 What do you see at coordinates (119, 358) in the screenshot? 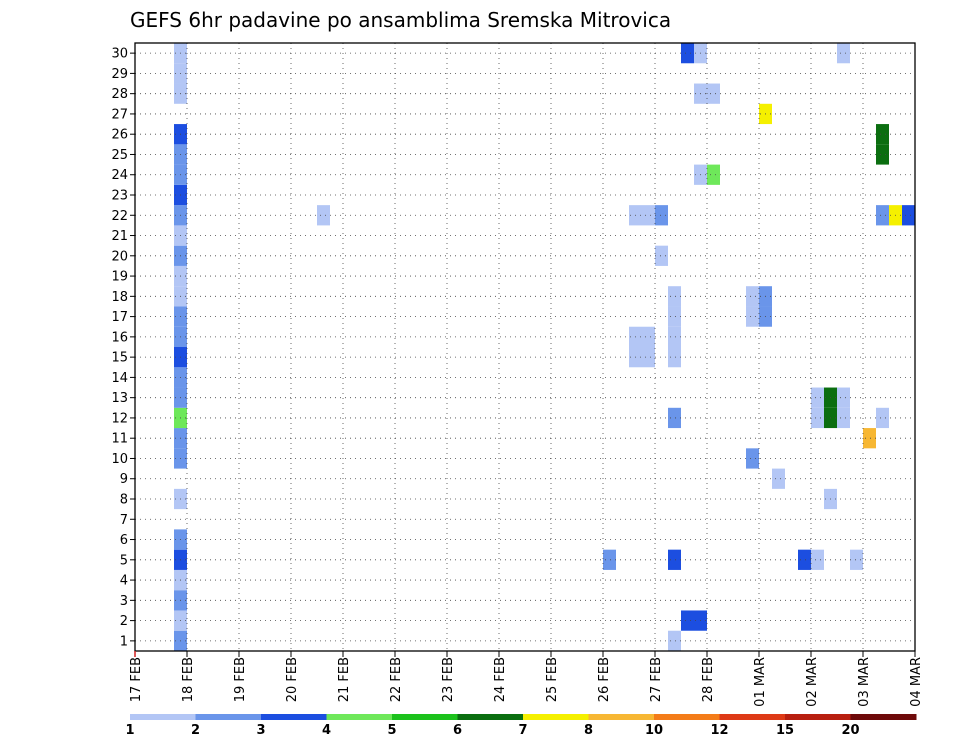
I see `y-tick-label: 15` at bounding box center [119, 358].